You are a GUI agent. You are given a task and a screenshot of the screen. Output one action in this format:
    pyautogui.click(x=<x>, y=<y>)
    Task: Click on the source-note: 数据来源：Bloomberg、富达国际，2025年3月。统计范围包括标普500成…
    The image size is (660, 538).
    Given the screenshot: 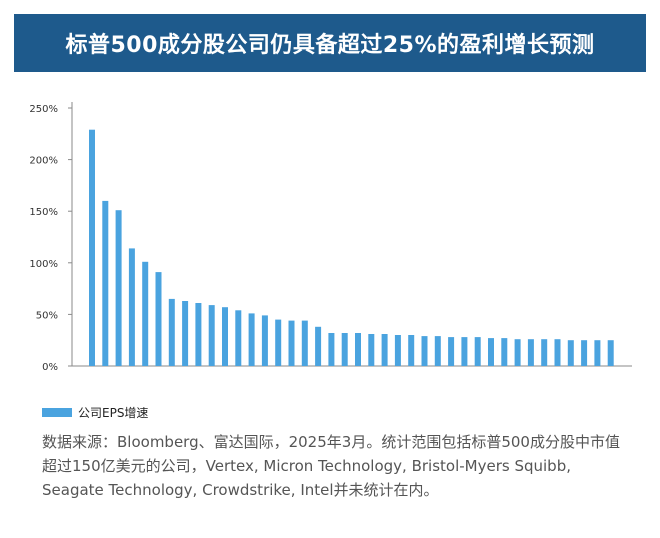 What is the action you would take?
    pyautogui.click(x=331, y=466)
    